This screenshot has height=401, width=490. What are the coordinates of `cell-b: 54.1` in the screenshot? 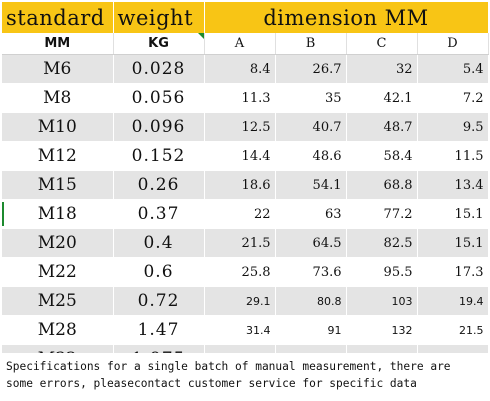 It's located at (311, 185).